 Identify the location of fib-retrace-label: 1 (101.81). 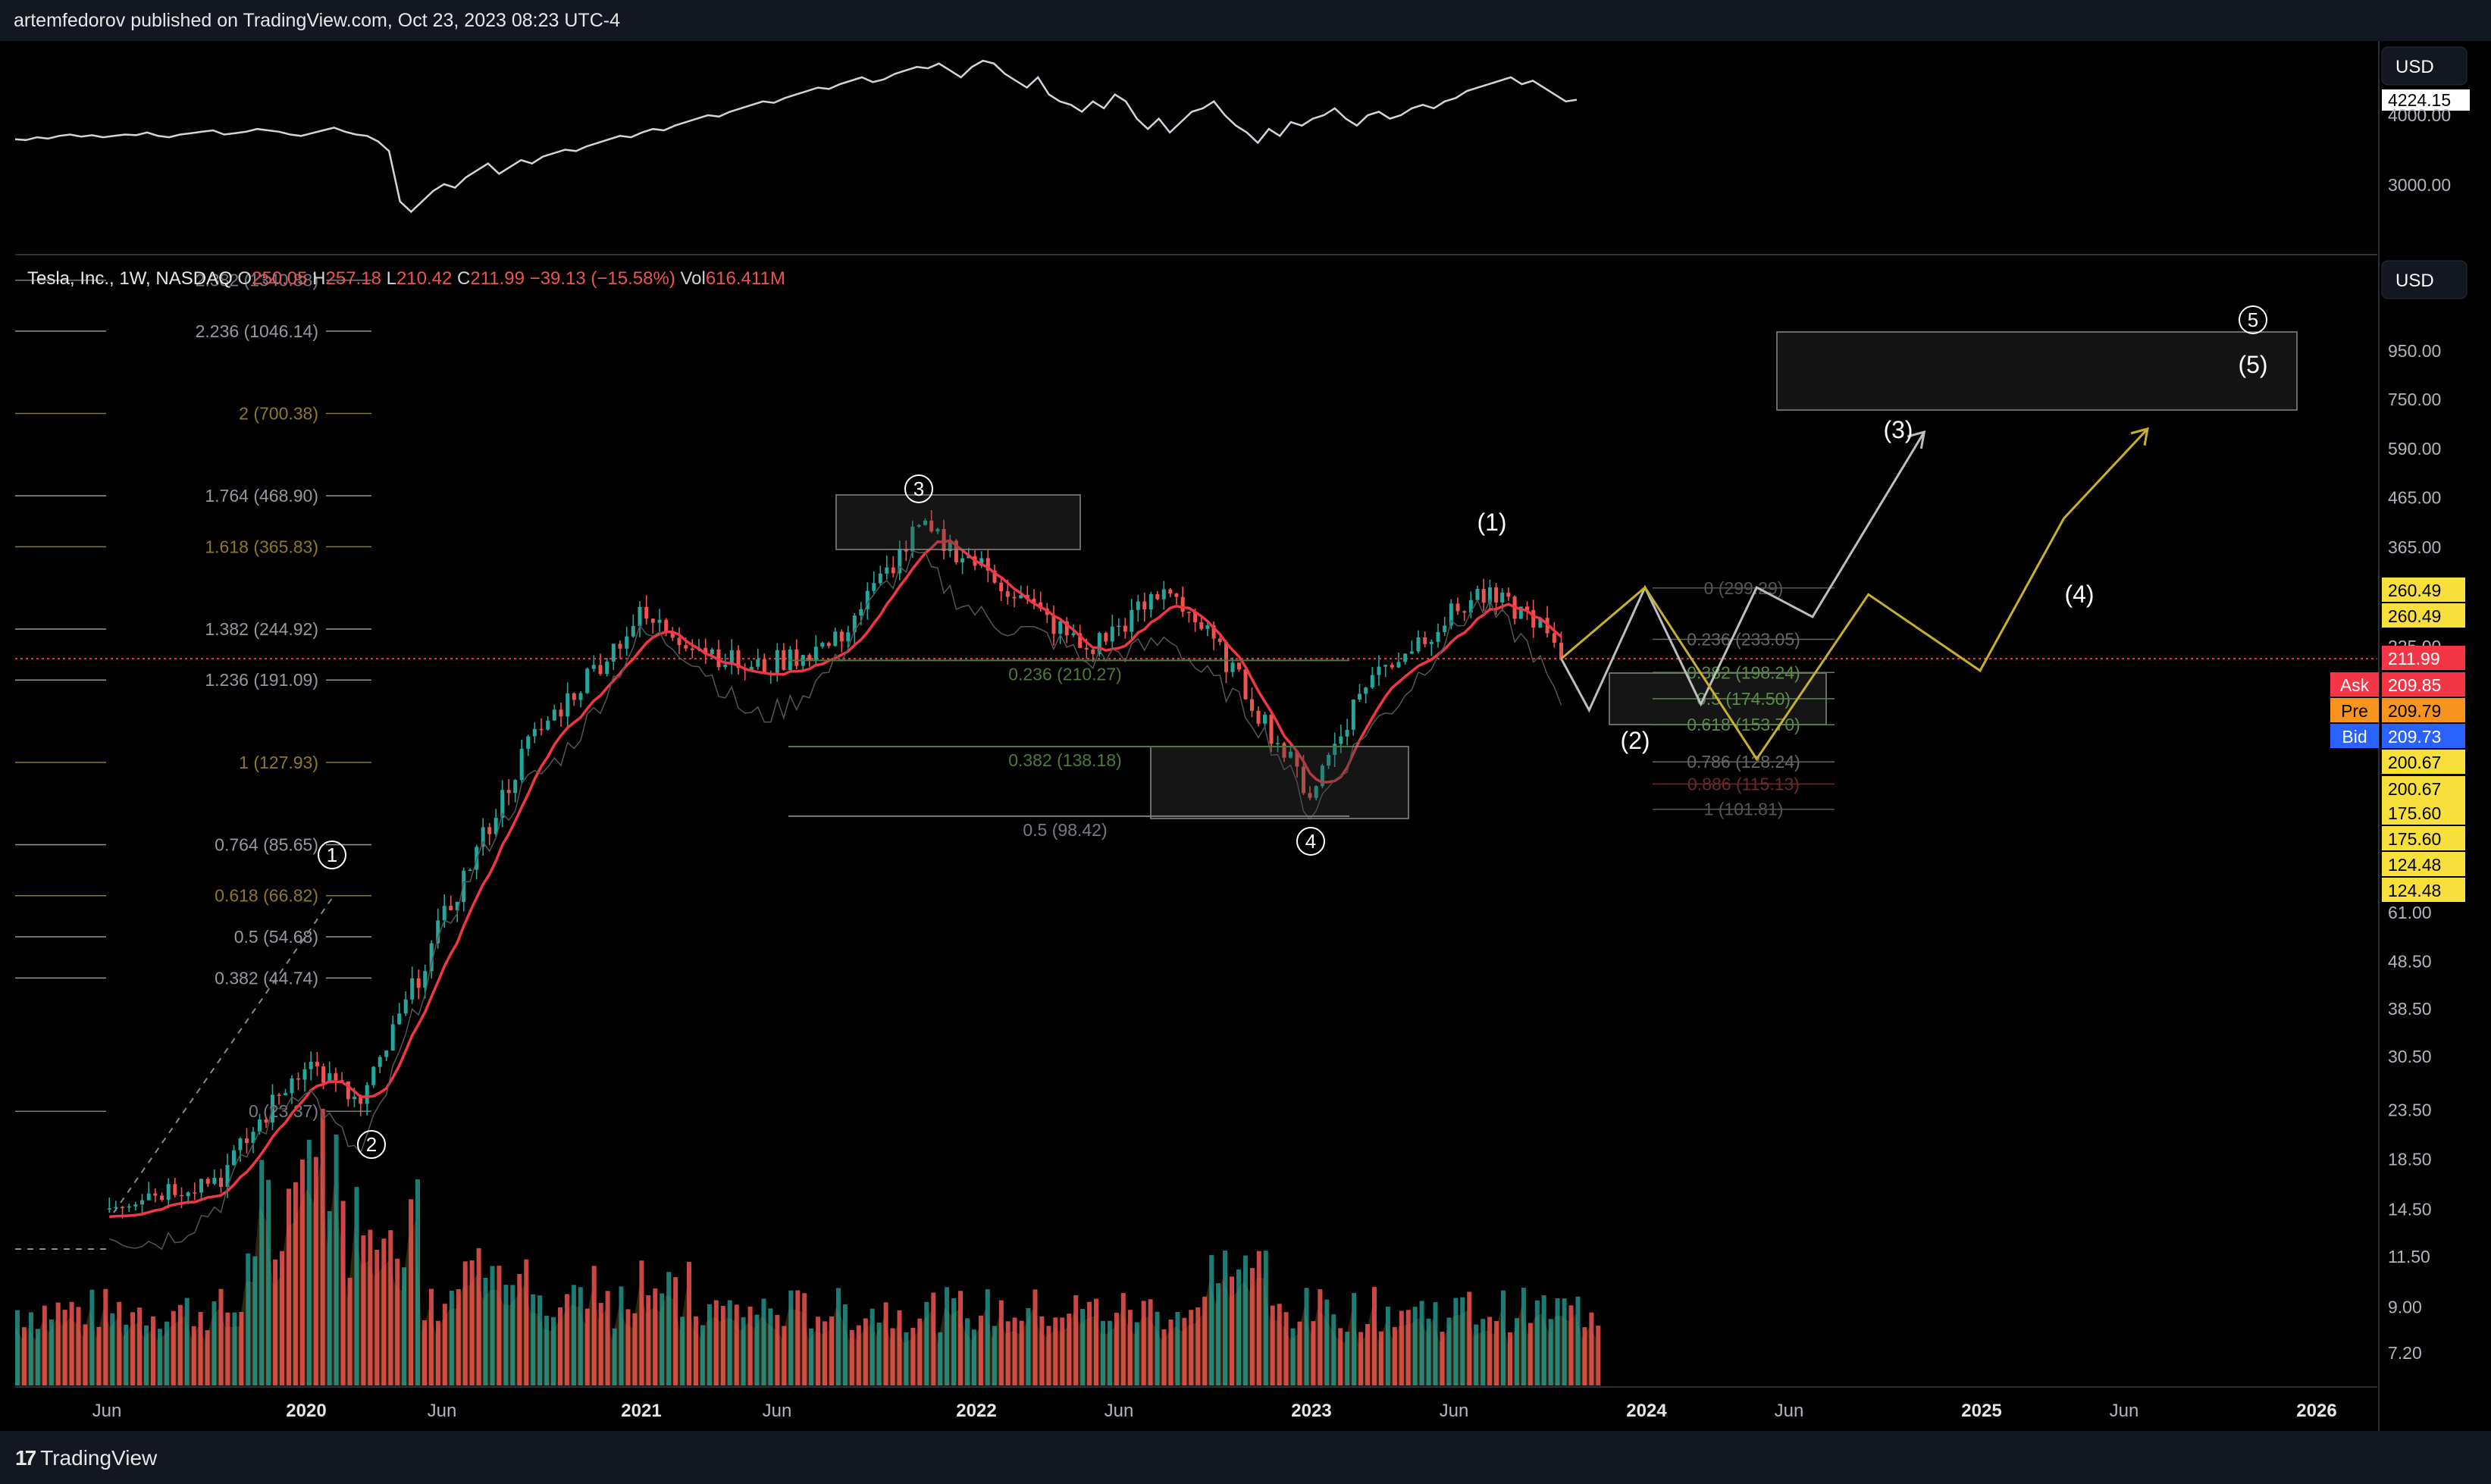
(1744, 809).